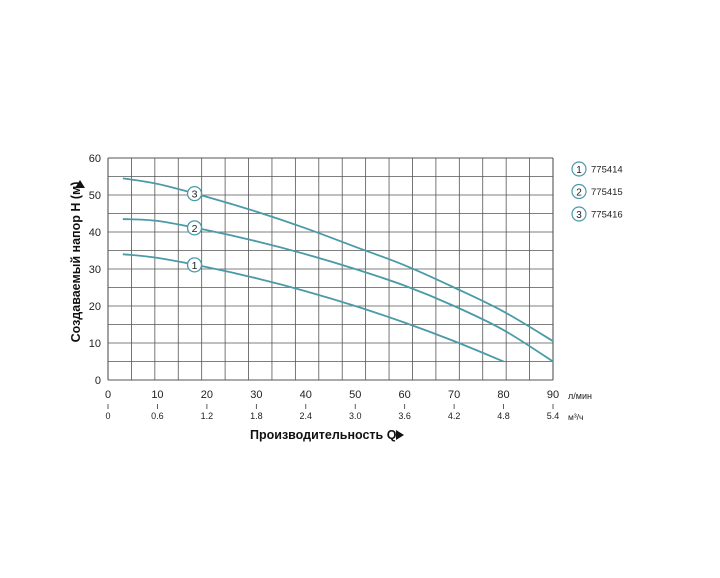 This screenshot has height=578, width=720. I want to click on legend-marker-number: 1, so click(579, 170).